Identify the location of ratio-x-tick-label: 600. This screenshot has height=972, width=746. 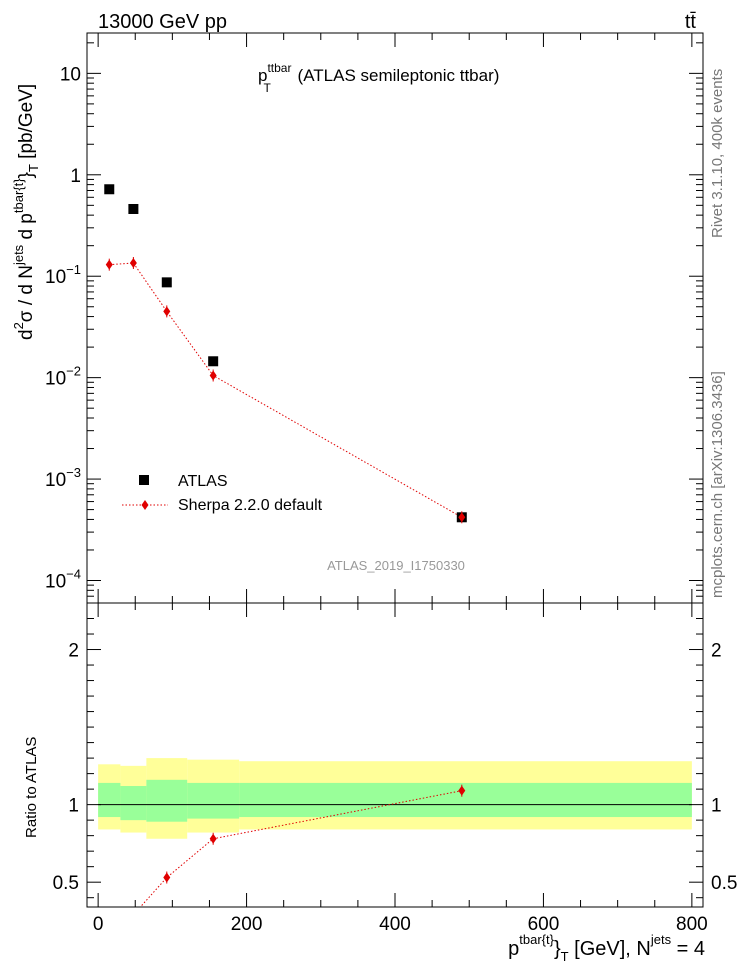
(544, 924).